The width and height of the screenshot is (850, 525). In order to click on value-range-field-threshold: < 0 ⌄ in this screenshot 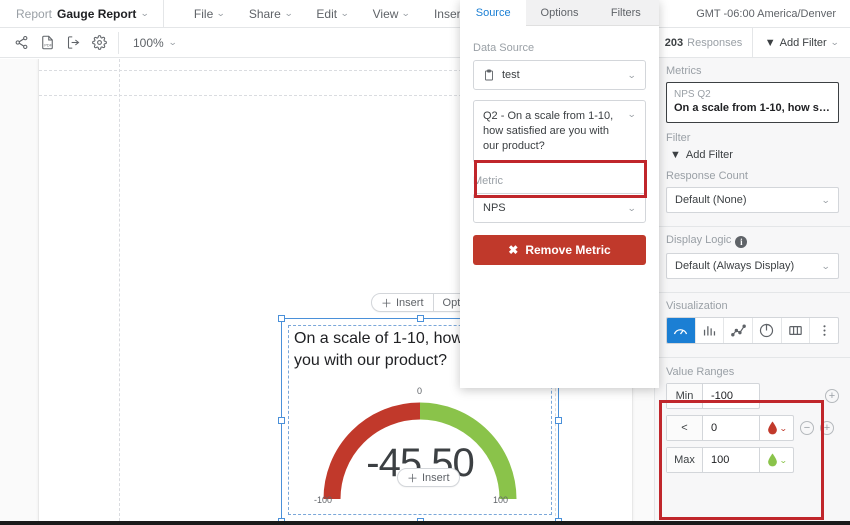, I will do `click(730, 428)`.